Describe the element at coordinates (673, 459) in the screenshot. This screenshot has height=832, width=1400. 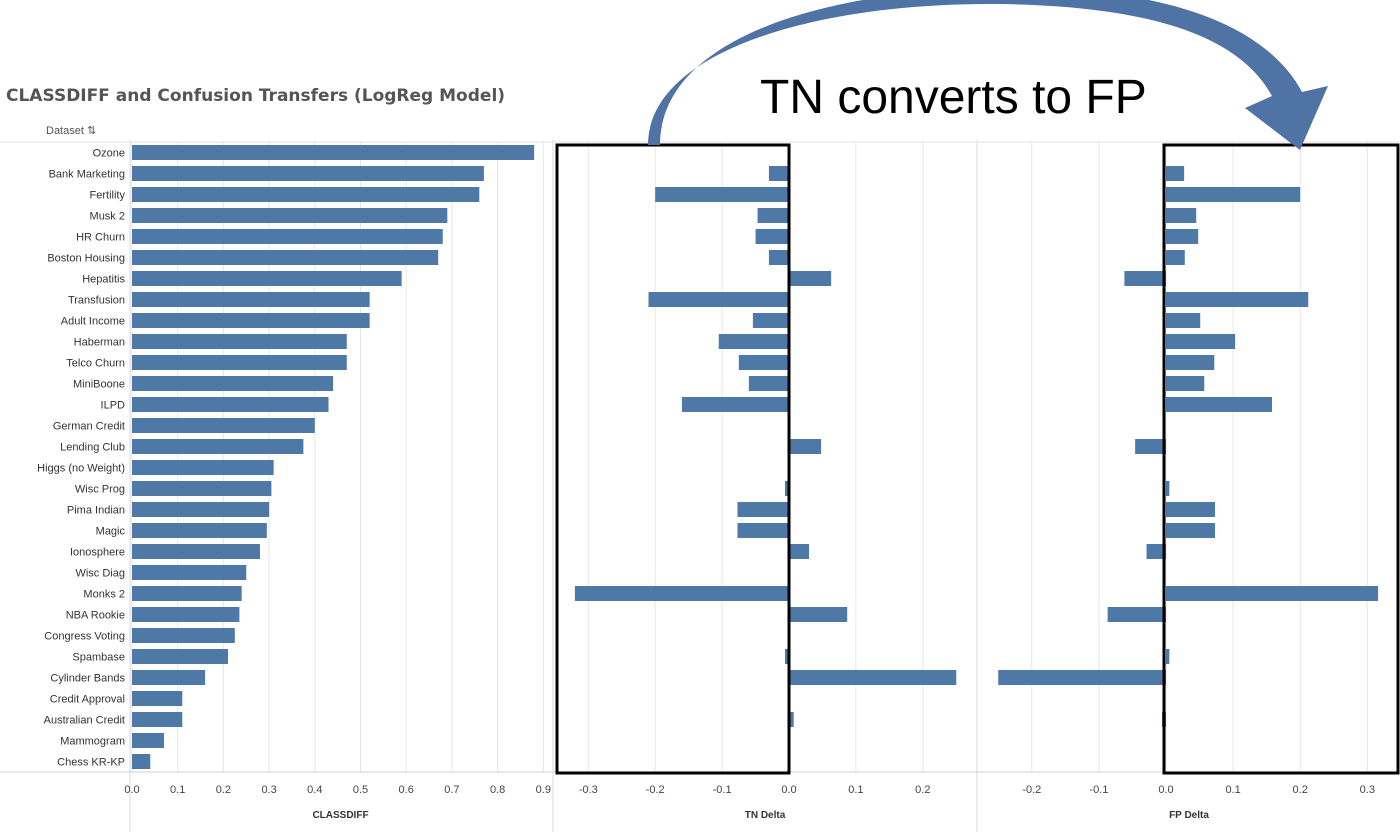
I see `tn-highlight-box` at that location.